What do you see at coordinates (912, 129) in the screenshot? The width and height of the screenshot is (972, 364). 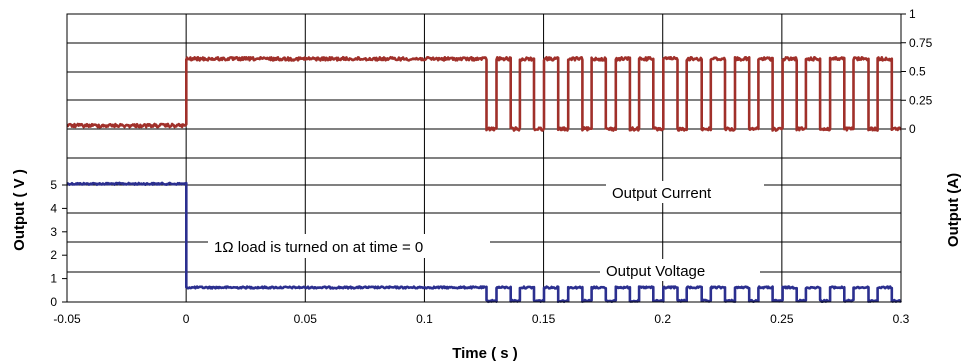 I see `right-tick-label: 0` at bounding box center [912, 129].